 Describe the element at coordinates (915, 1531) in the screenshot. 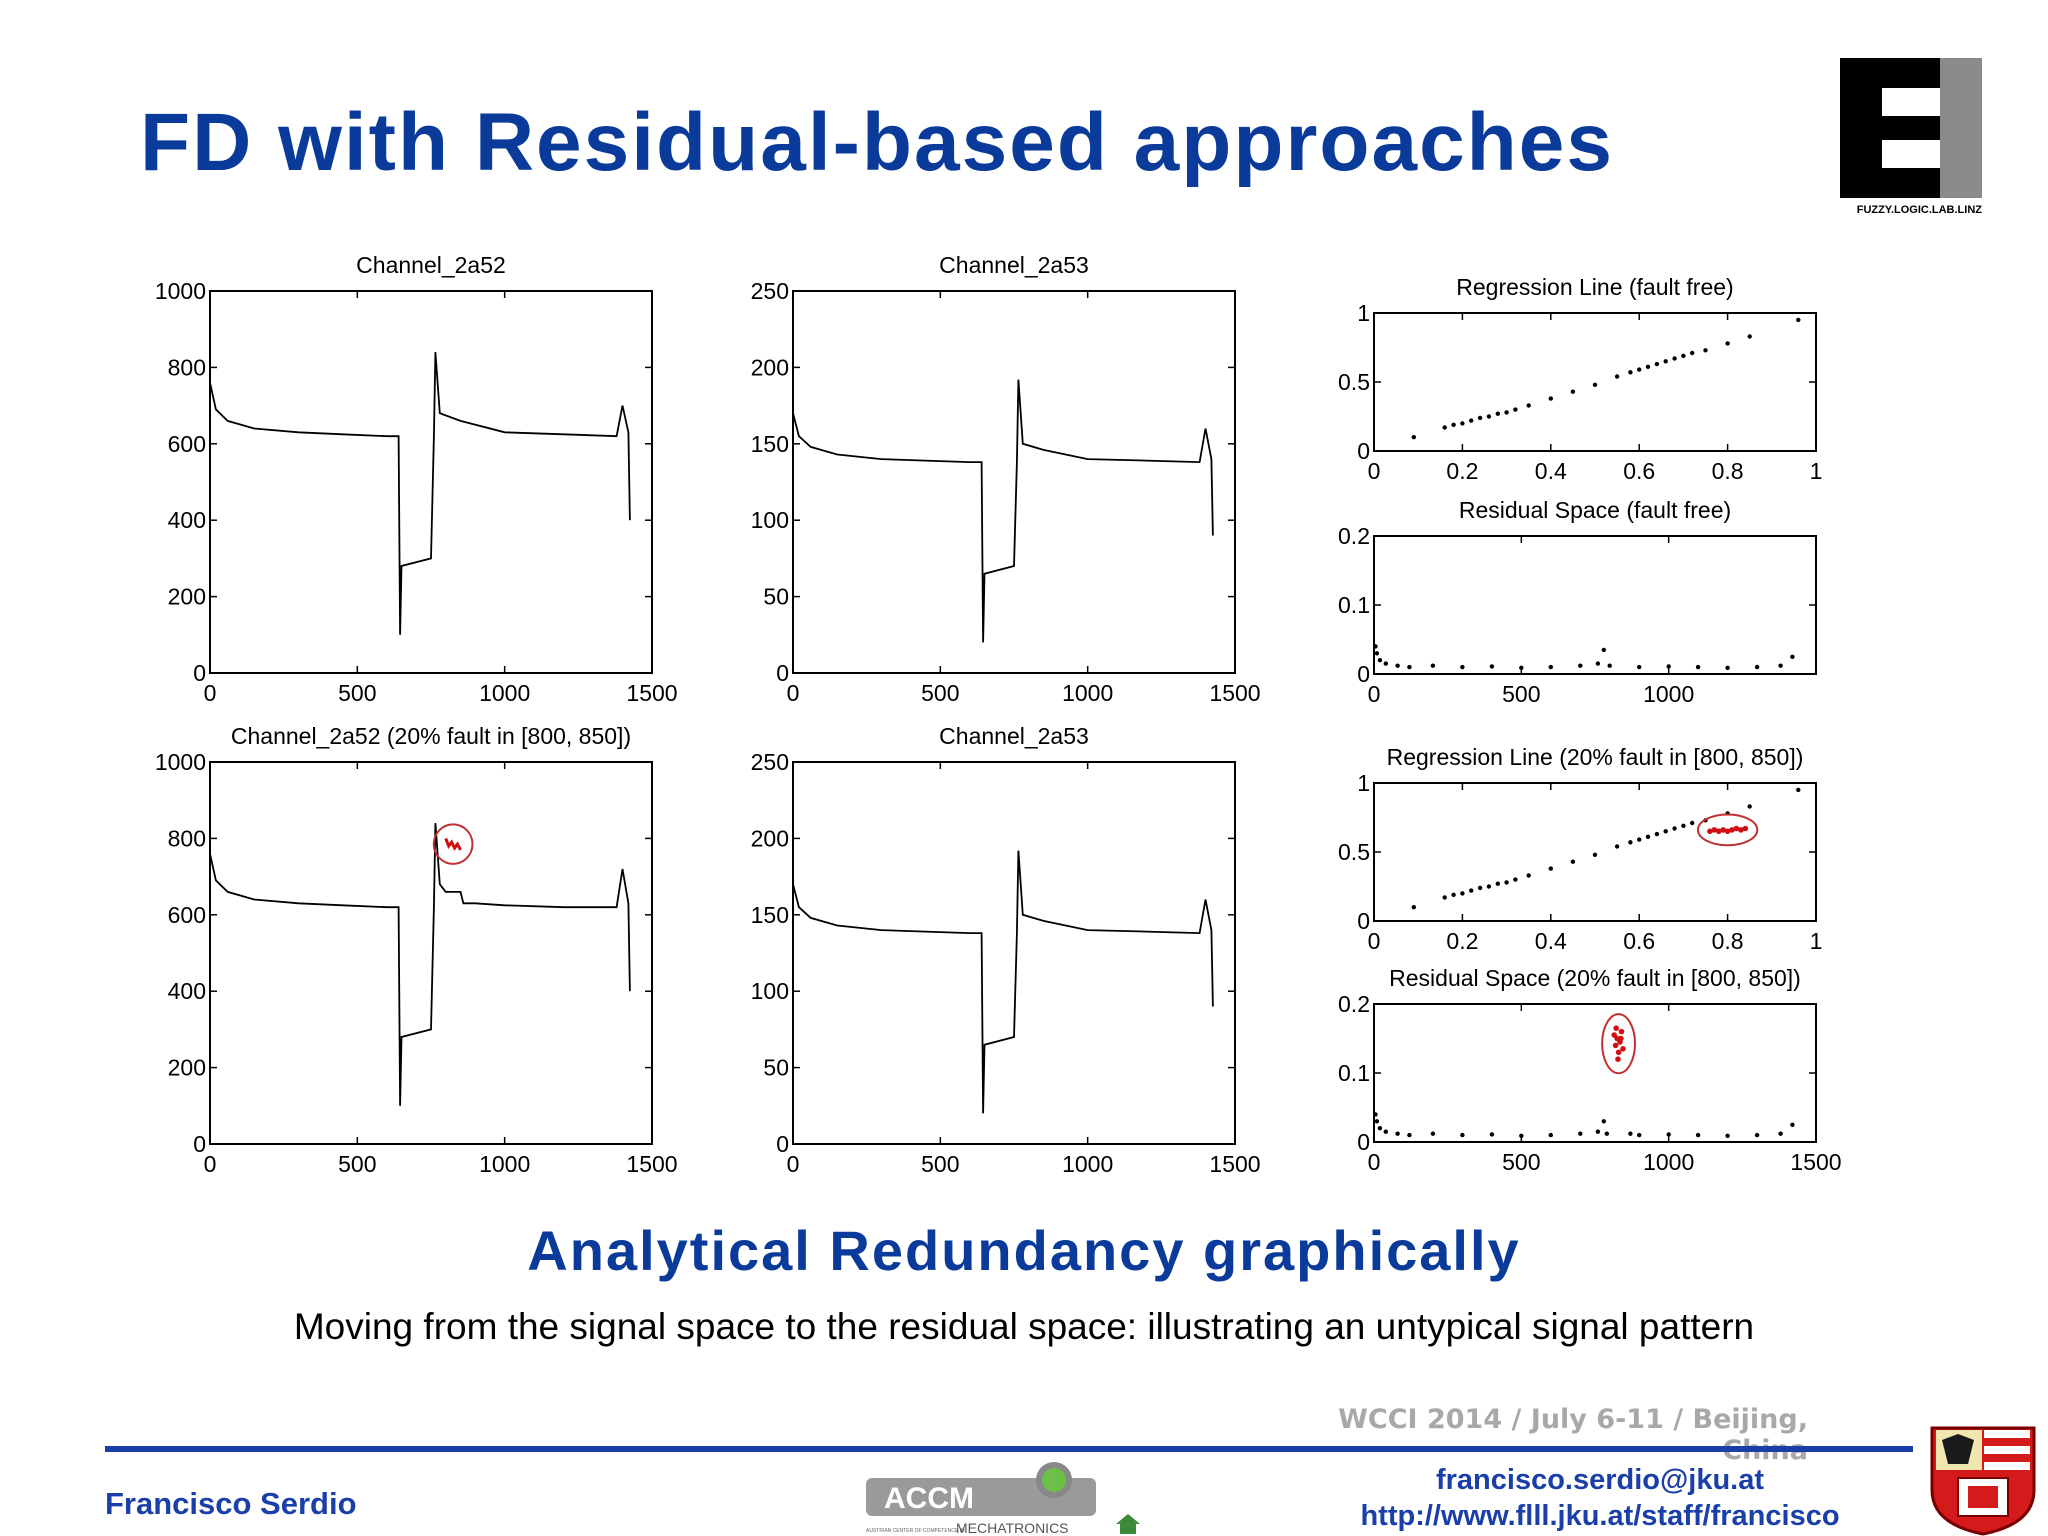

I see `accm-logo-small-text: AUSTRIAN CENTER OF COMPETENCE IN` at that location.